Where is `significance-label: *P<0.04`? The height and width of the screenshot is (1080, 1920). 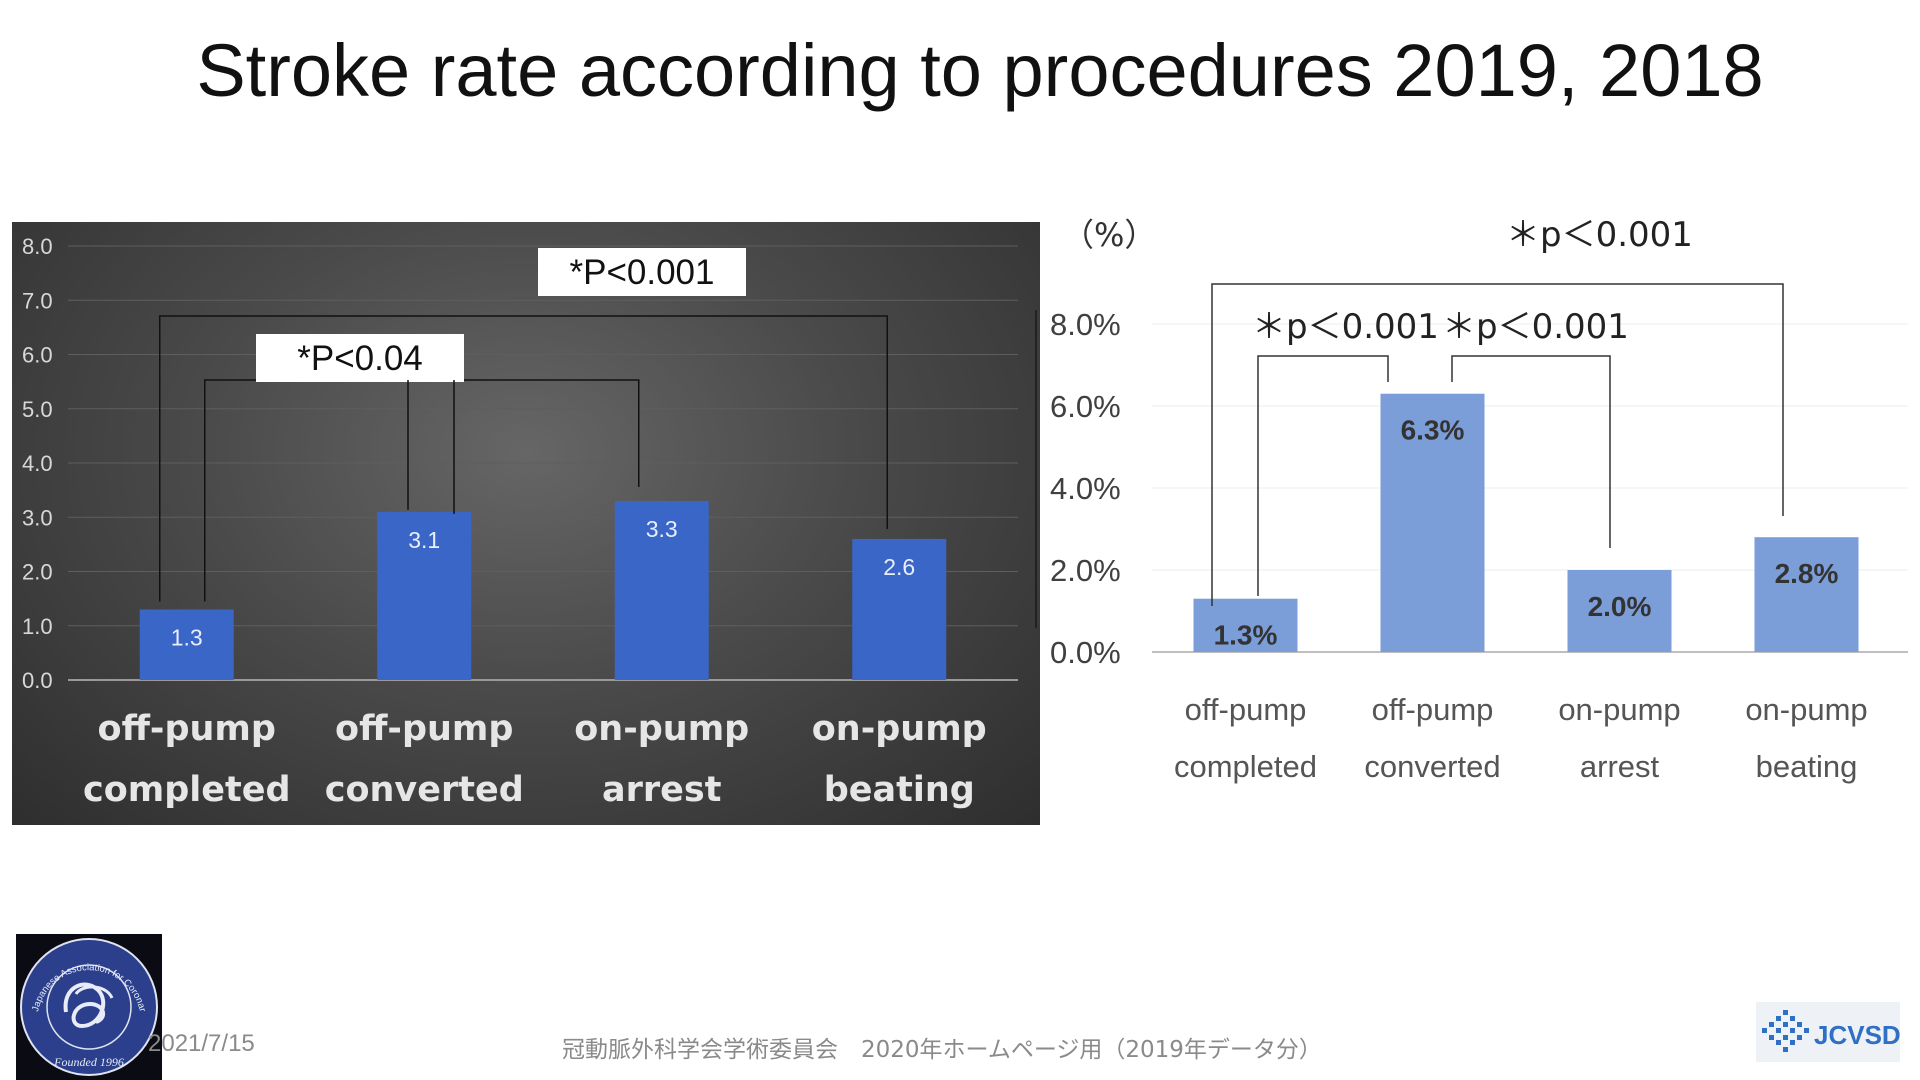
significance-label: *P<0.04 is located at coordinates (360, 358).